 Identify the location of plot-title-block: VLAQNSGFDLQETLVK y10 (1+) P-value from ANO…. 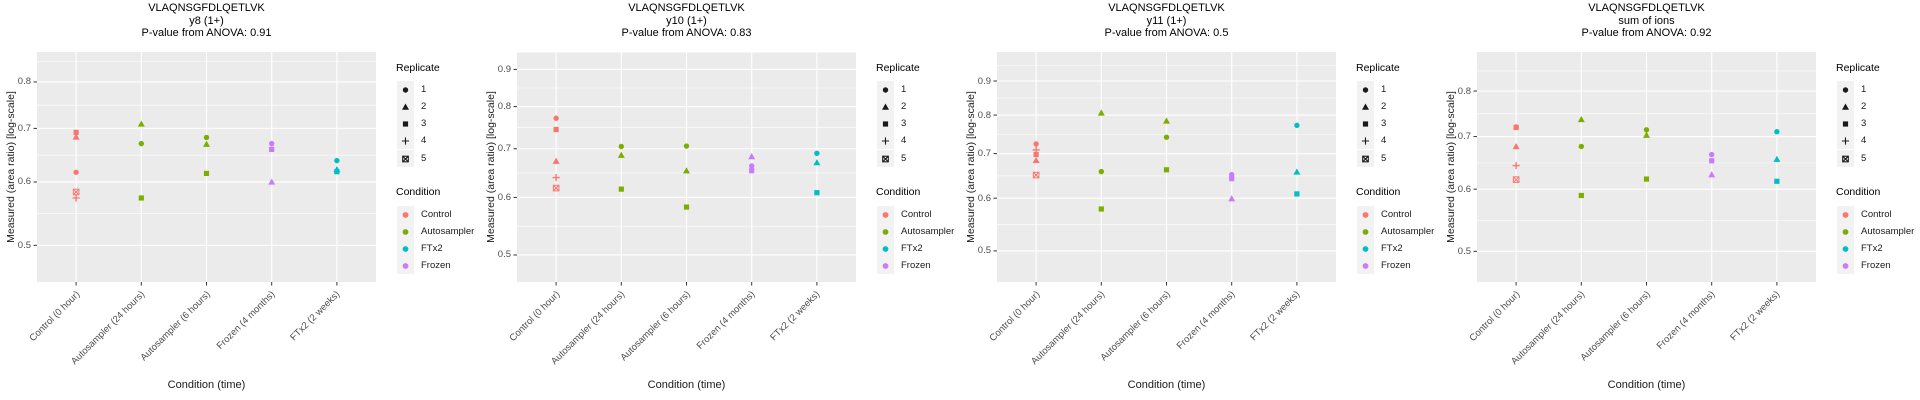
(686, 21).